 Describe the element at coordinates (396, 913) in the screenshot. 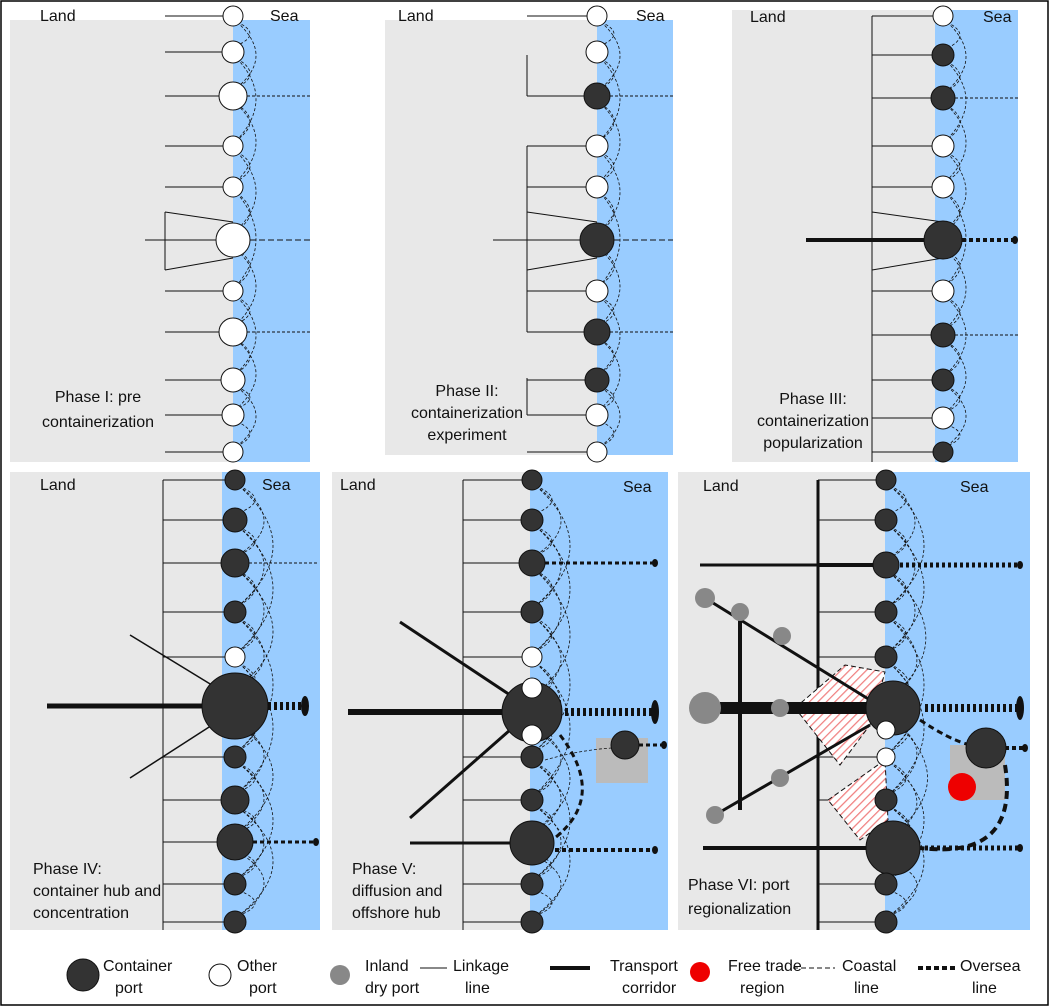

I see `phase-caption: offshore hub` at that location.